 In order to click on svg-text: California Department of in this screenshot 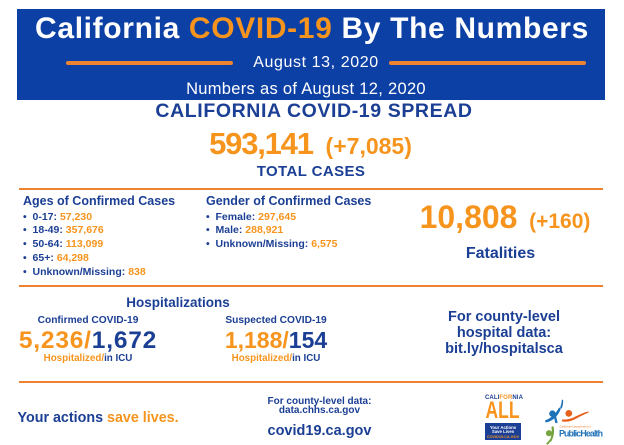, I will do `click(576, 427)`.